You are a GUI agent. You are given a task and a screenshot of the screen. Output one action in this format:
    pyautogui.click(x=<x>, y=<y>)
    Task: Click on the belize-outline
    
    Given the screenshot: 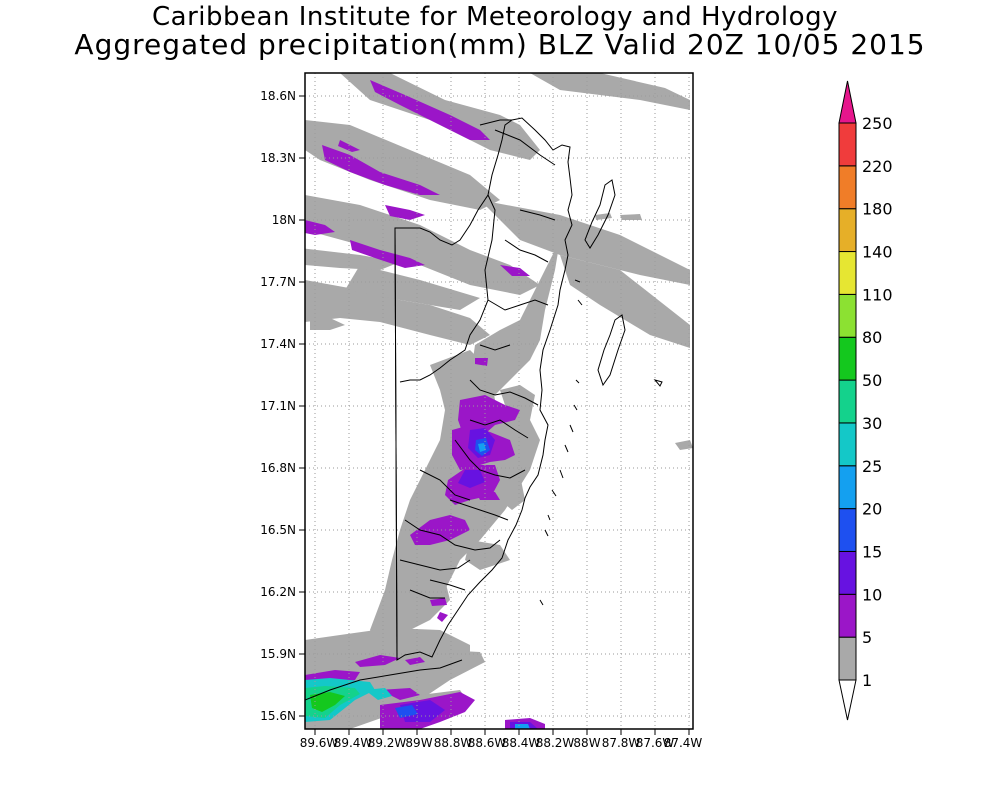 What is the action you would take?
    pyautogui.click(x=483, y=389)
    